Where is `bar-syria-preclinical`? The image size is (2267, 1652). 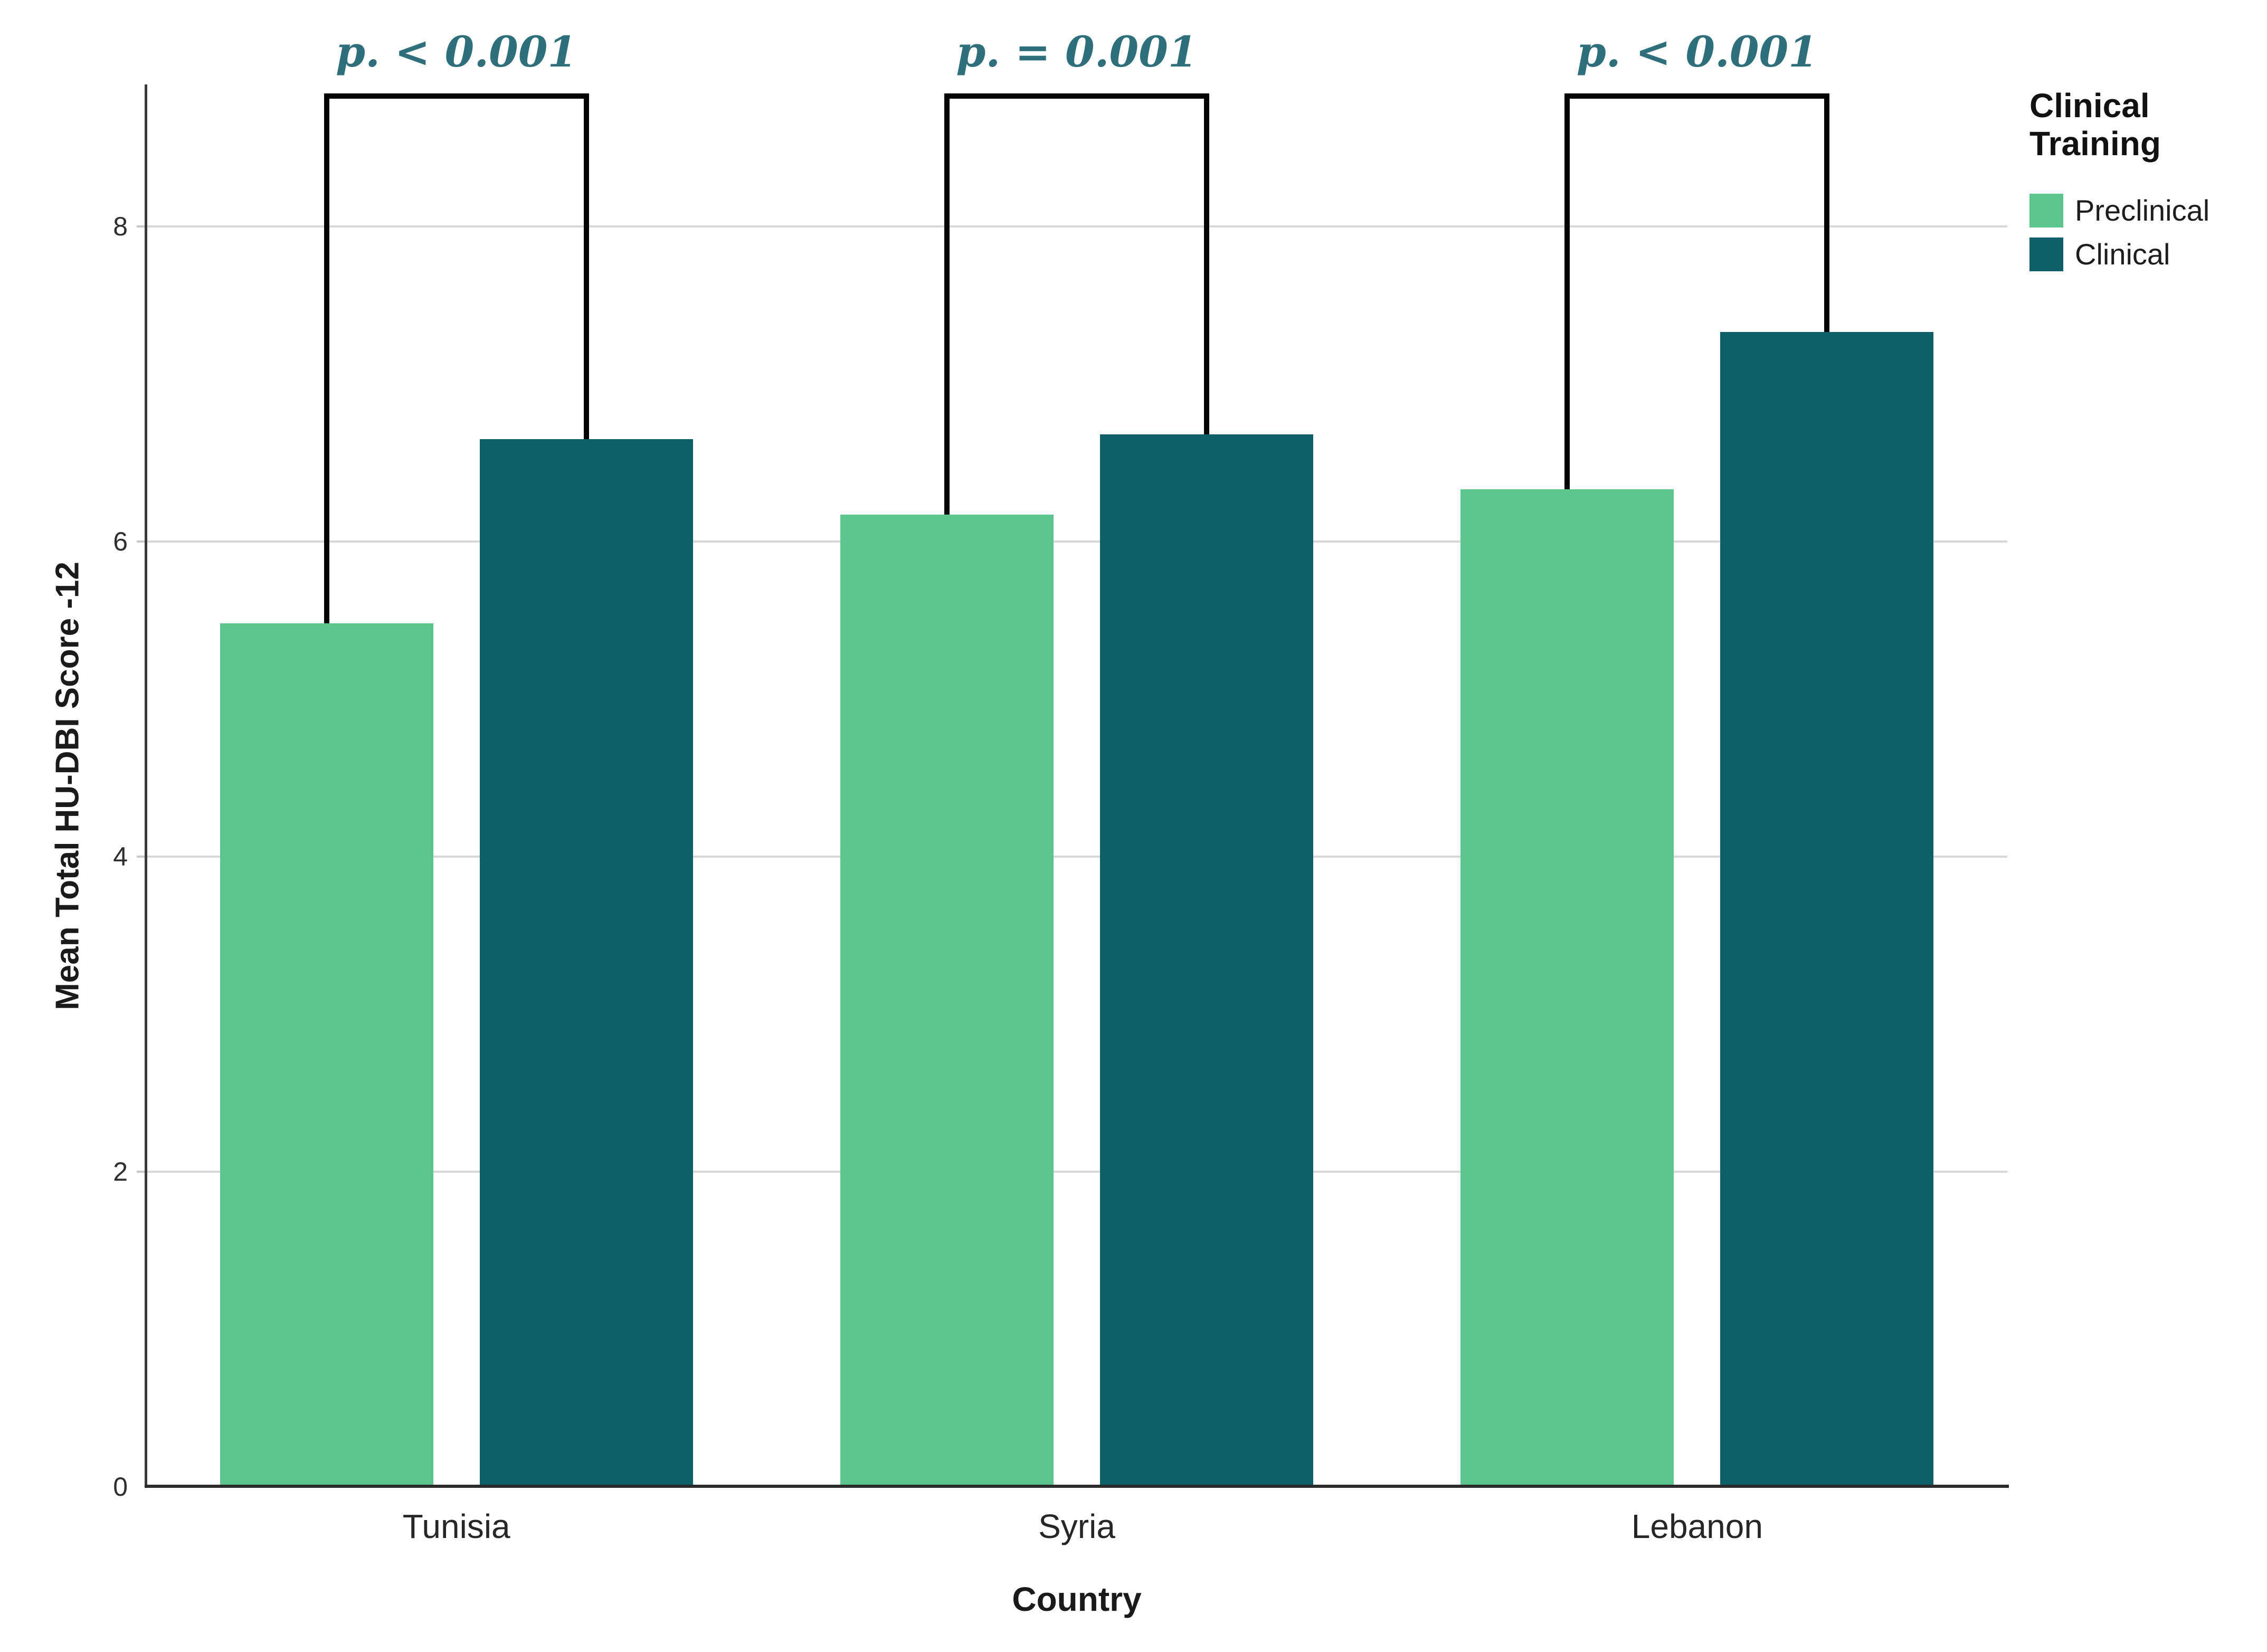 bar-syria-preclinical is located at coordinates (947, 1001).